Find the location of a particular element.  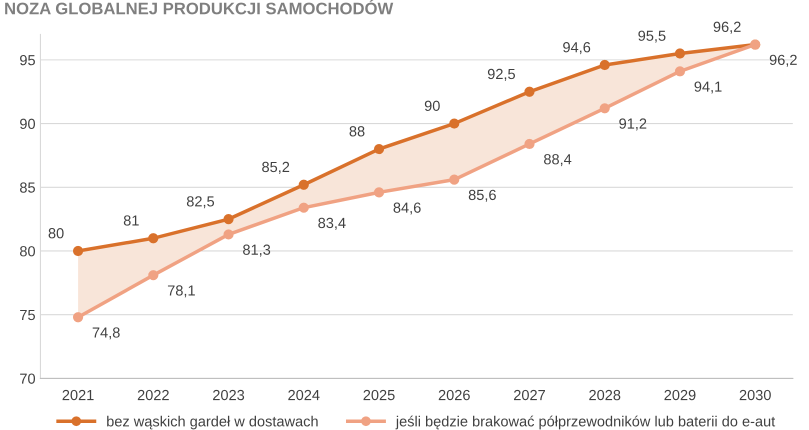

data-label: 81,3 is located at coordinates (256, 250).